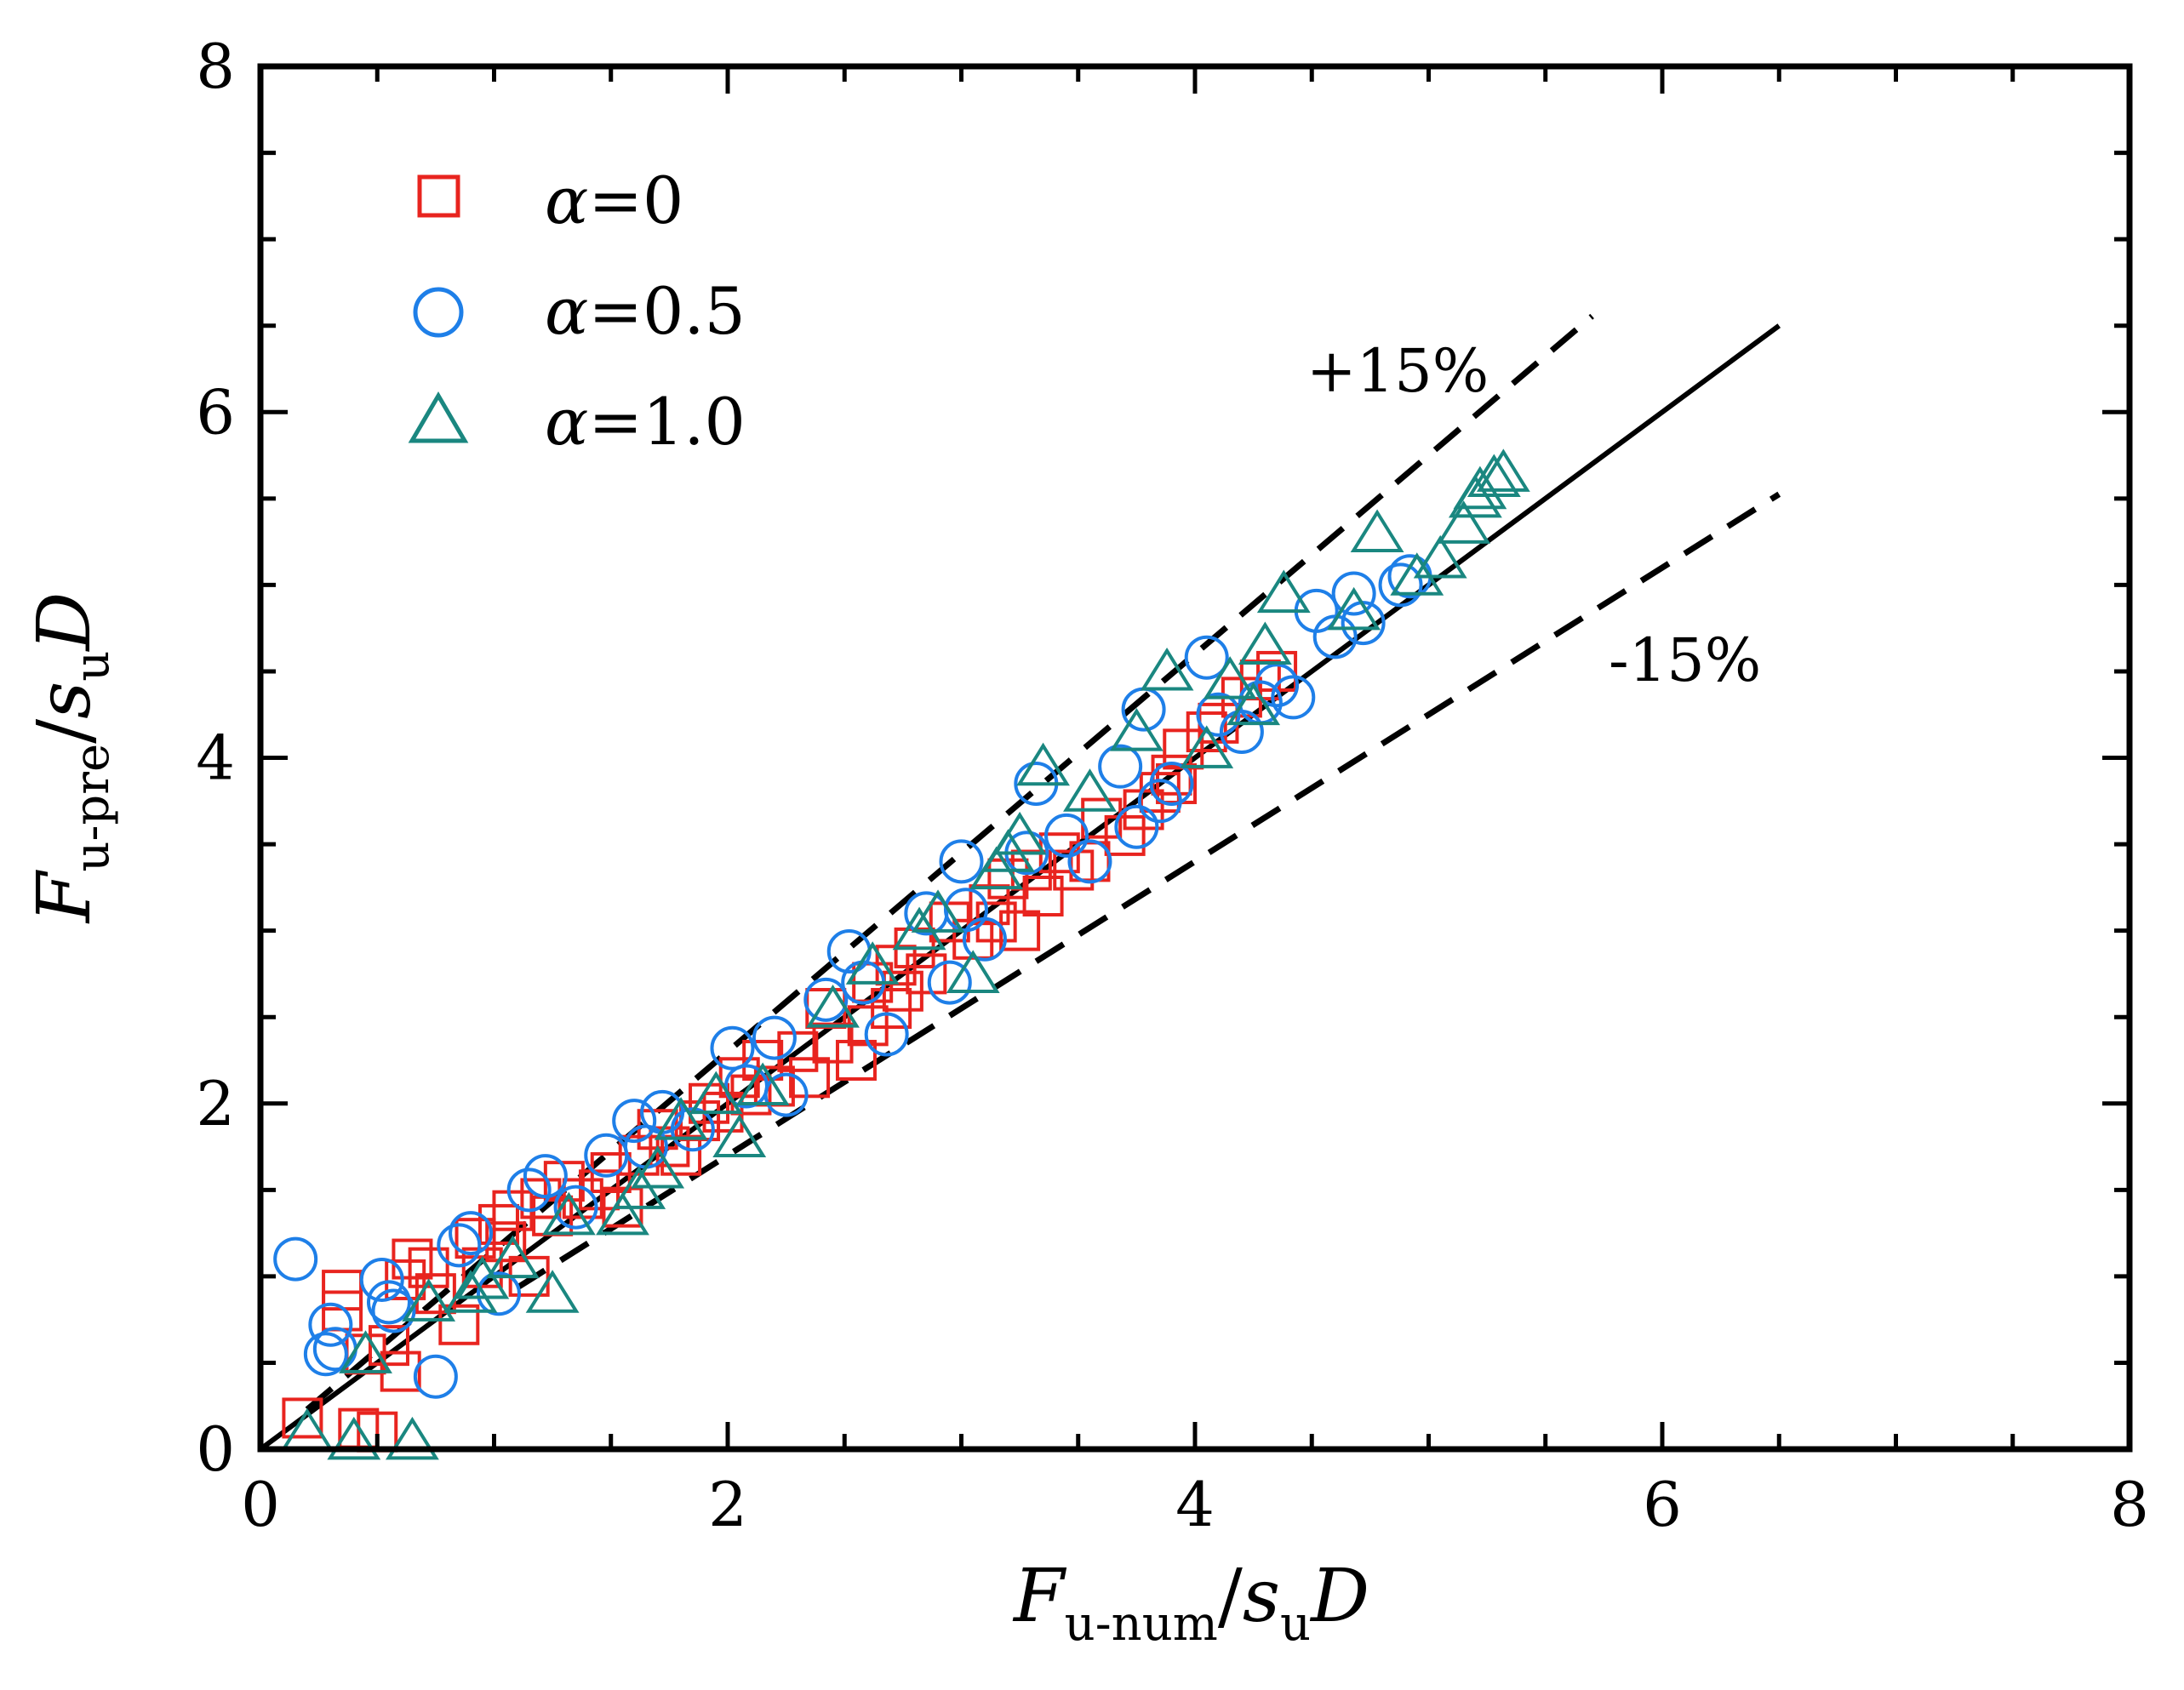  What do you see at coordinates (64, 700) in the screenshot?
I see `y-title-s: s` at bounding box center [64, 700].